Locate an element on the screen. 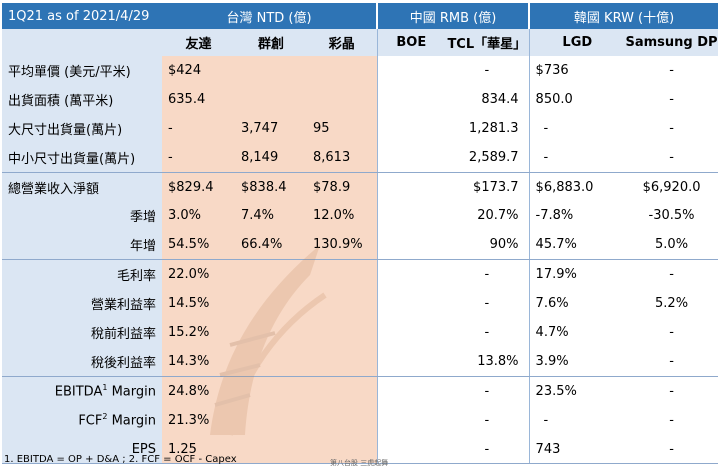 Image resolution: width=720 pixels, height=470 pixels. group-china: 中國 RMB (億) is located at coordinates (453, 16).